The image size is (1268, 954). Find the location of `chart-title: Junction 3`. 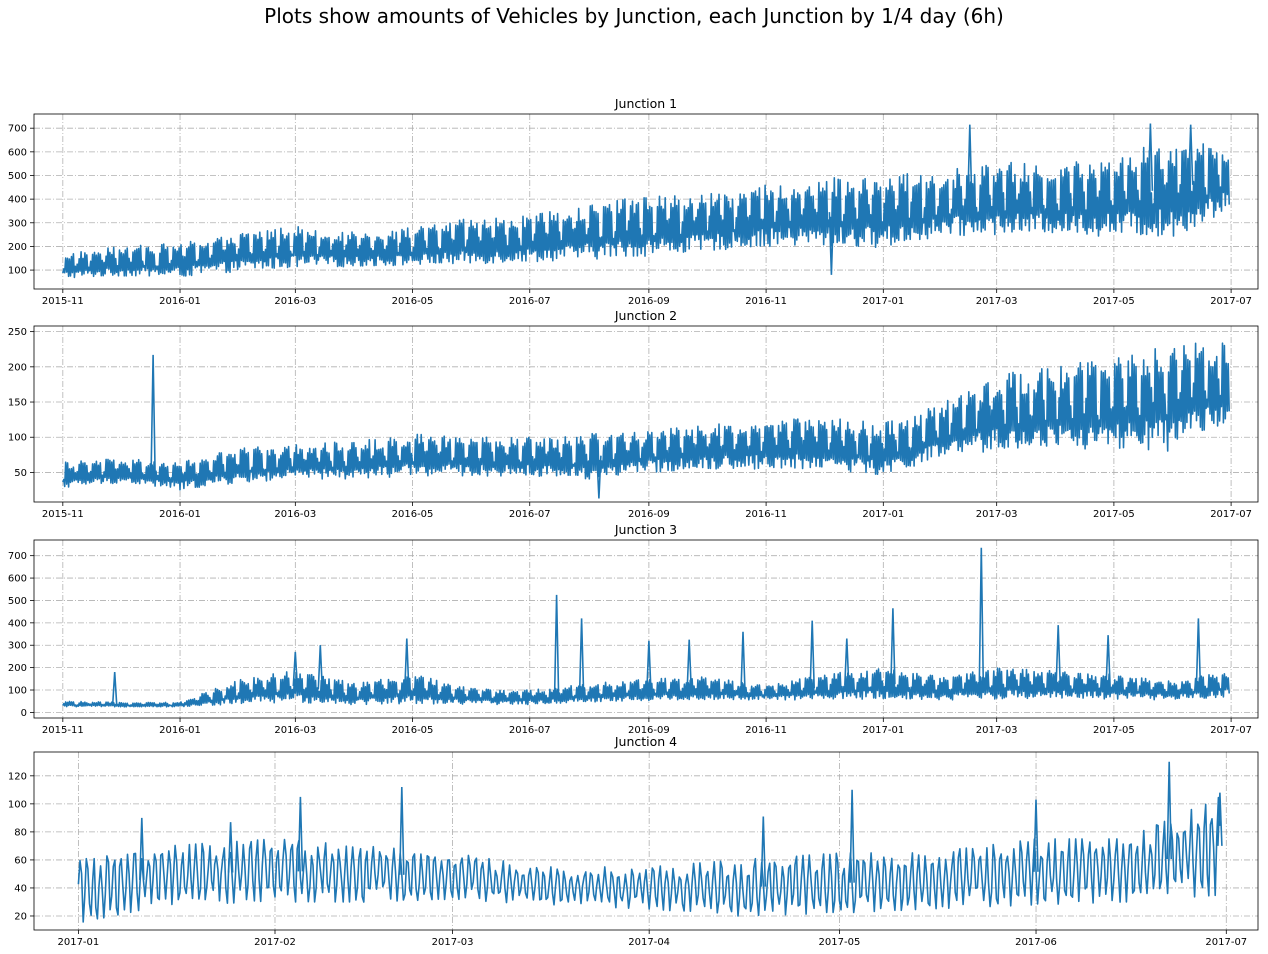

chart-title: Junction 3 is located at coordinates (645, 529).